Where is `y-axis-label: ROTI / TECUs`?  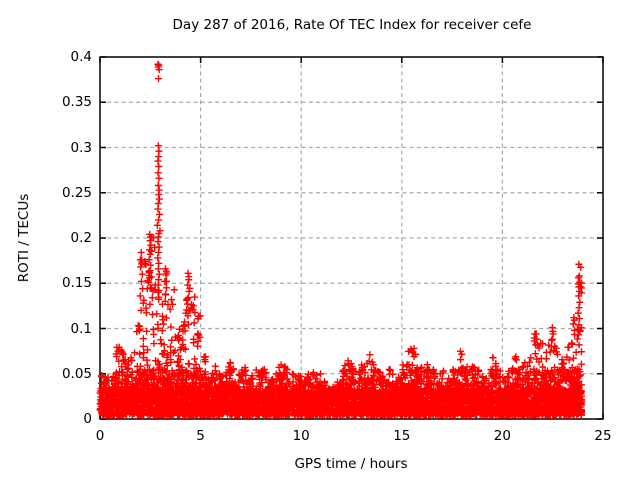
y-axis-label: ROTI / TECUs is located at coordinates (24, 238).